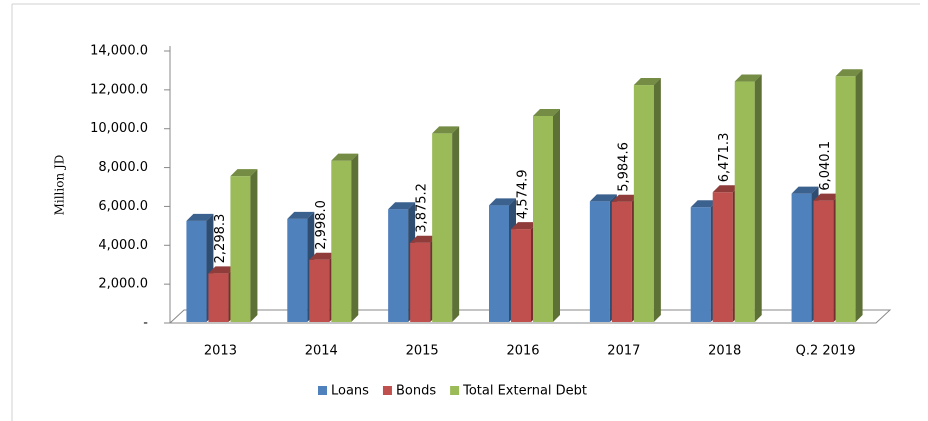 This screenshot has width=928, height=421. What do you see at coordinates (123, 167) in the screenshot?
I see `y-tick-label: 8,000.0` at bounding box center [123, 167].